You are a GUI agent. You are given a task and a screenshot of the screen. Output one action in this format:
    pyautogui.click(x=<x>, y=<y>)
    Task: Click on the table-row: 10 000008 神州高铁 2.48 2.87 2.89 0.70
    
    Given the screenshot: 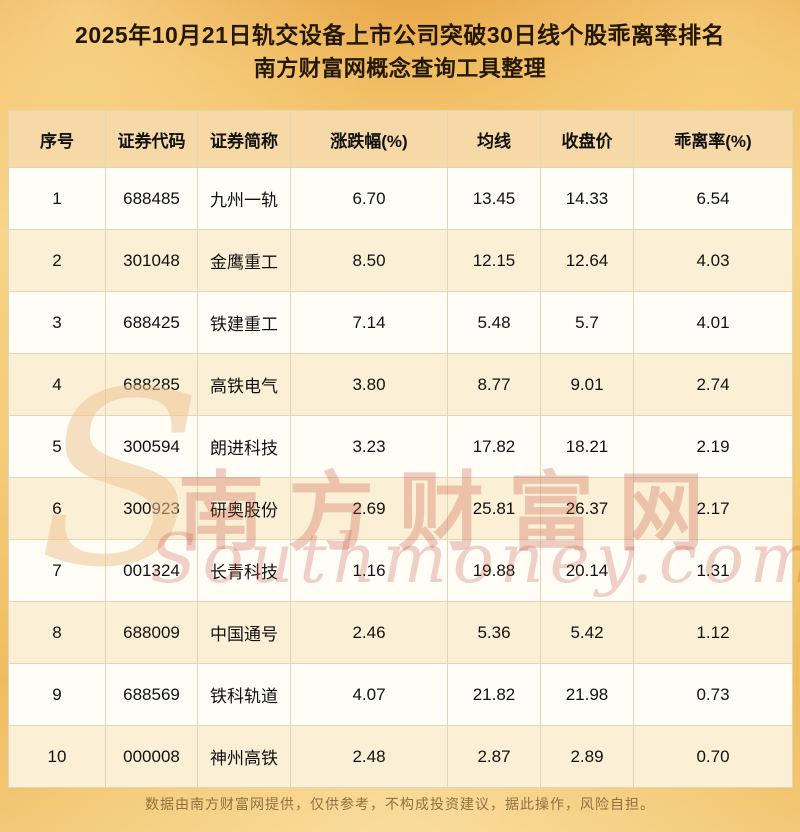 What is the action you would take?
    pyautogui.click(x=400, y=756)
    